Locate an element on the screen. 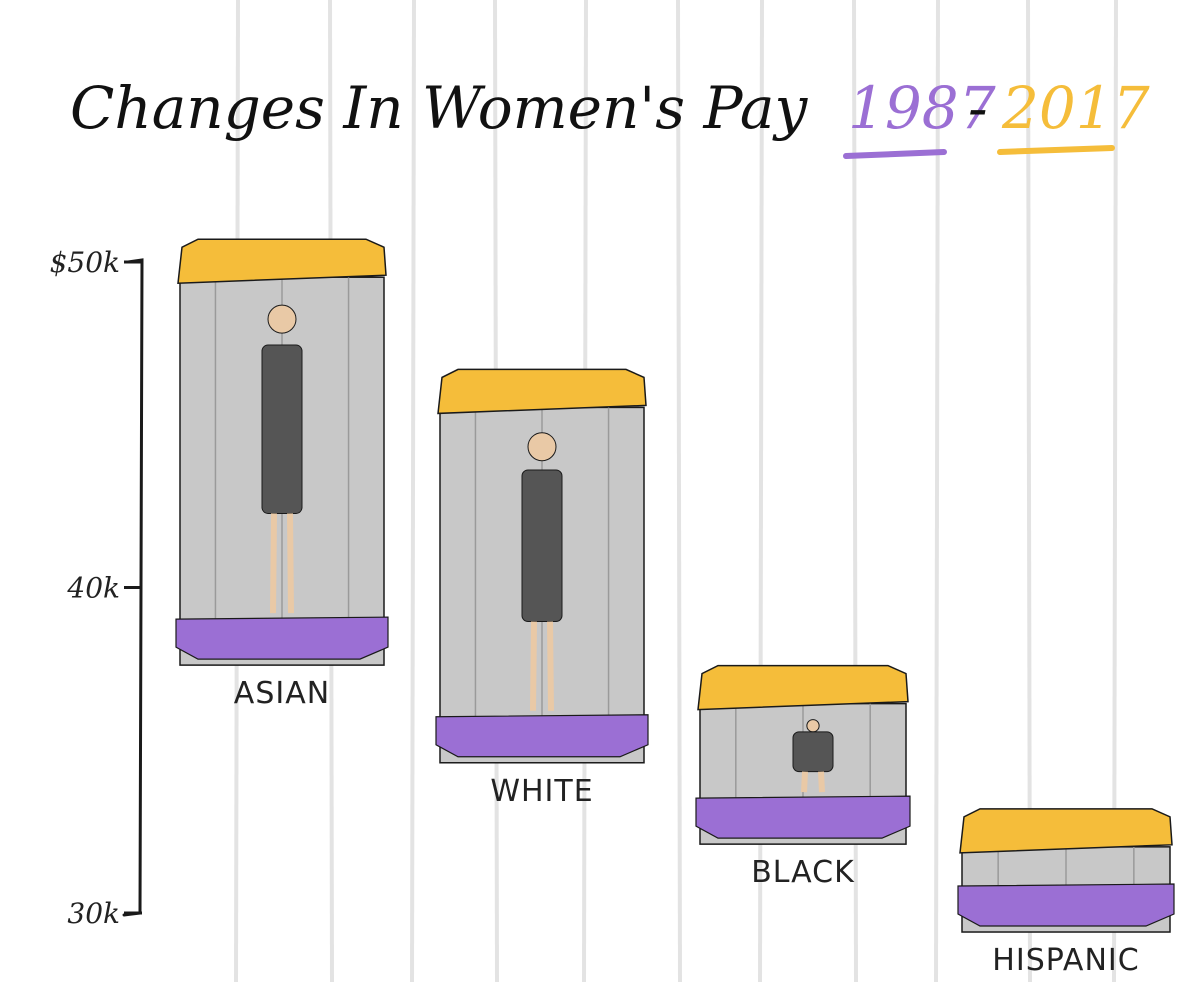  bar-hispanic: HISPANIC is located at coordinates (1066, 893).